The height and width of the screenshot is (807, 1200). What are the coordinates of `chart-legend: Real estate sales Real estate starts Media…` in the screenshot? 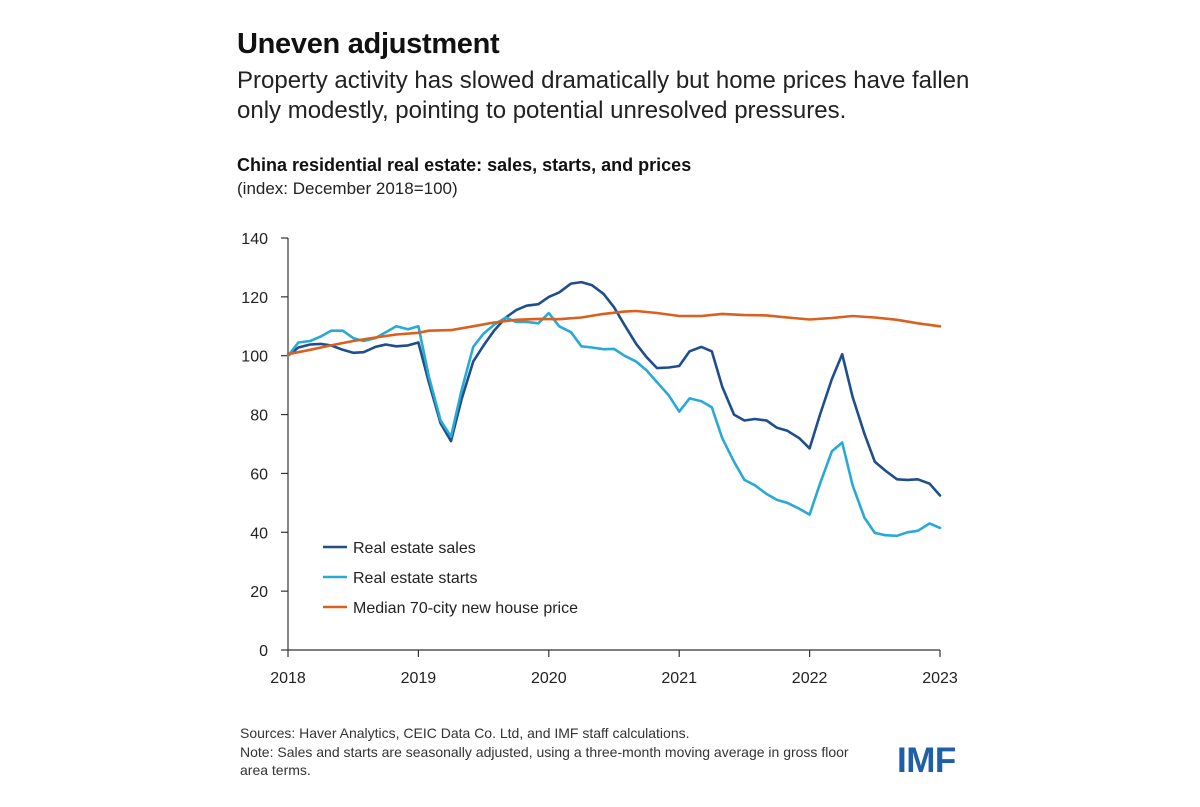 It's located at (450, 578).